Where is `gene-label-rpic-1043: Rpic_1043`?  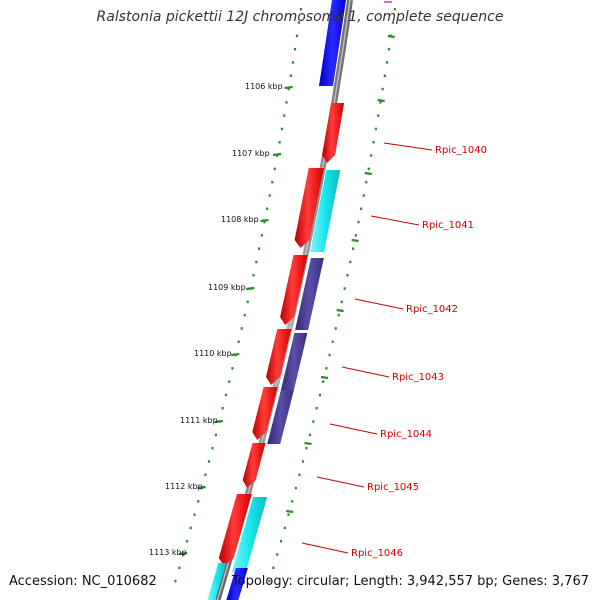
gene-label-rpic-1043: Rpic_1043 is located at coordinates (418, 377).